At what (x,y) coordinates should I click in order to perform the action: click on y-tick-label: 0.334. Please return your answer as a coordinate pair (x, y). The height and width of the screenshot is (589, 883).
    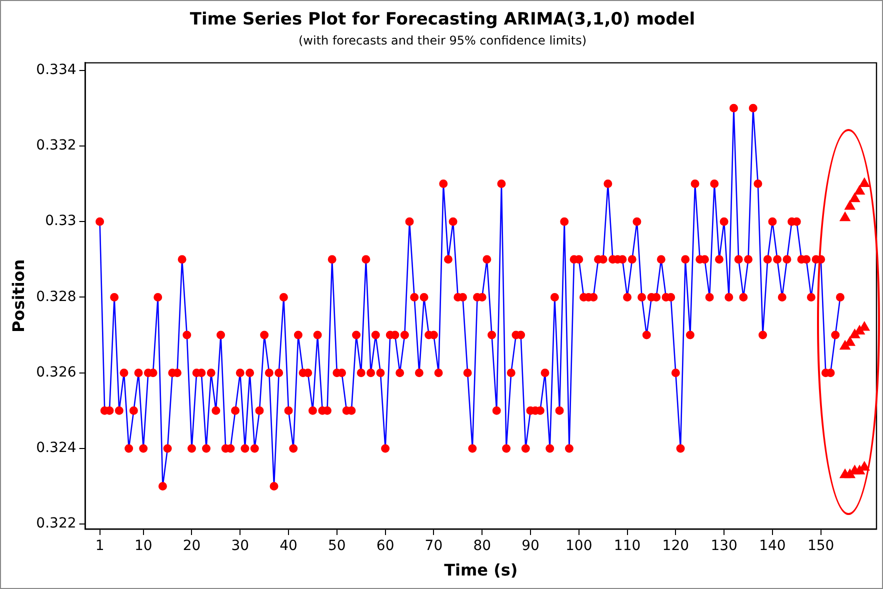
    Looking at the image, I should click on (56, 70).